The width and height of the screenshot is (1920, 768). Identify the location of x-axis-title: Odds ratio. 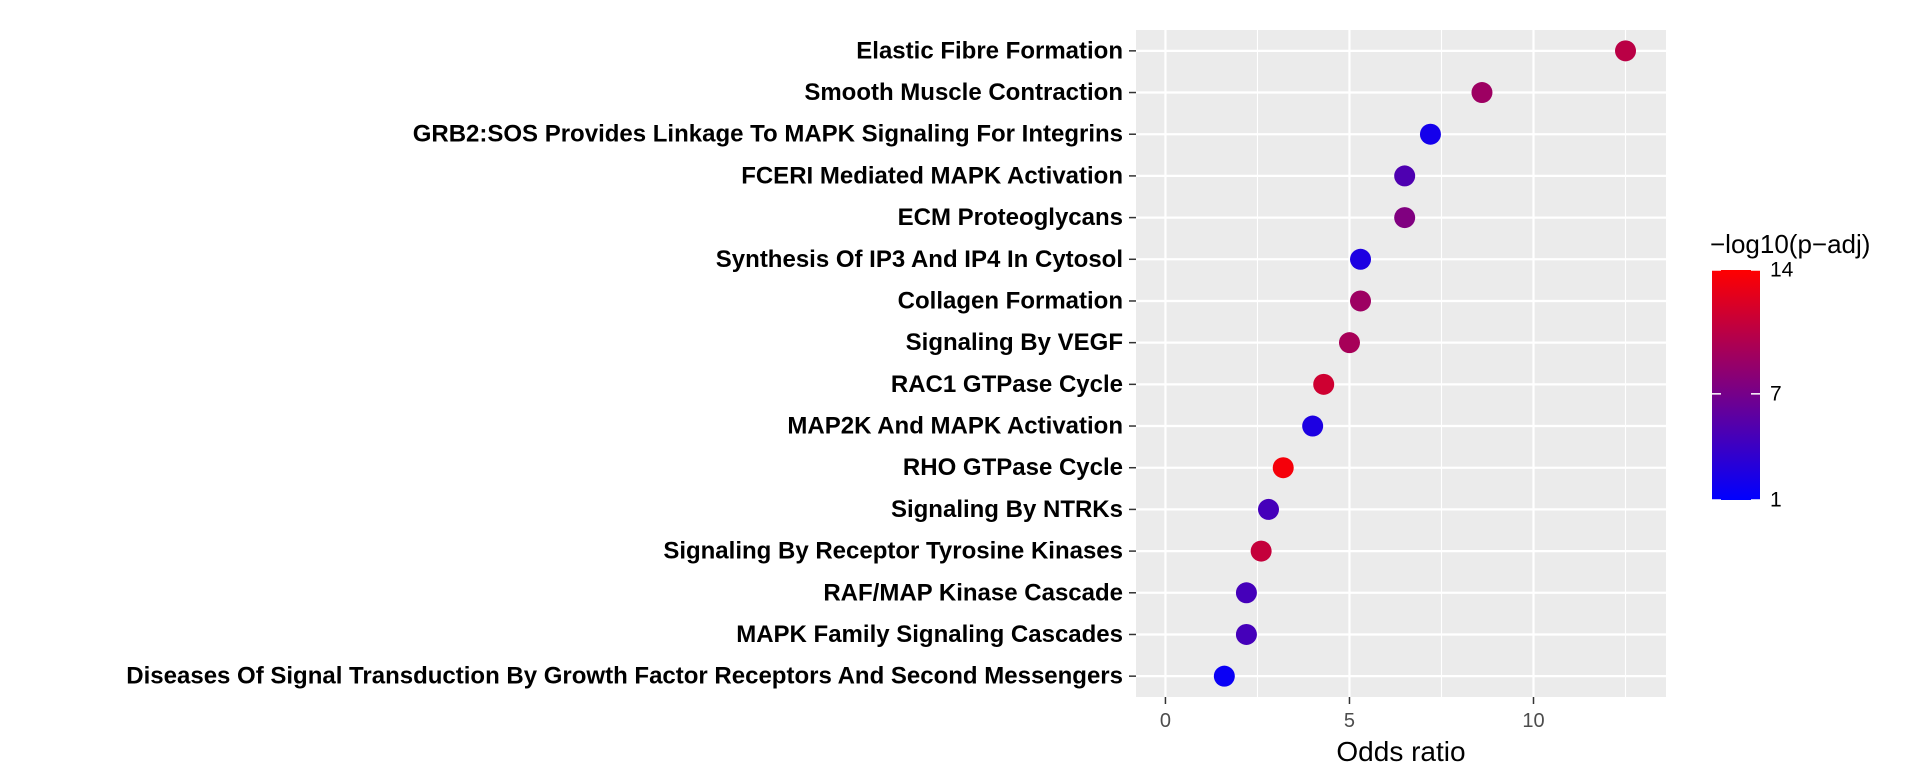
(1400, 751).